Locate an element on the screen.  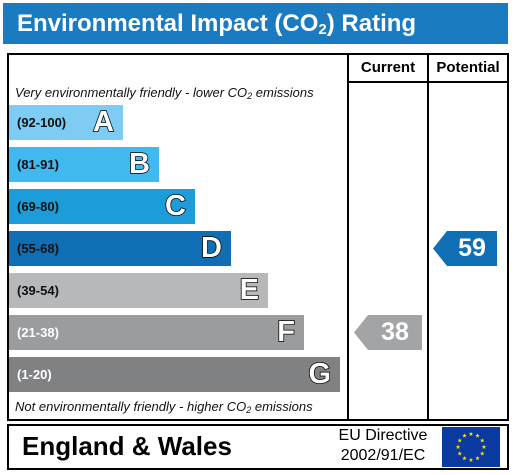
band-b: (81-91) B is located at coordinates (84, 164).